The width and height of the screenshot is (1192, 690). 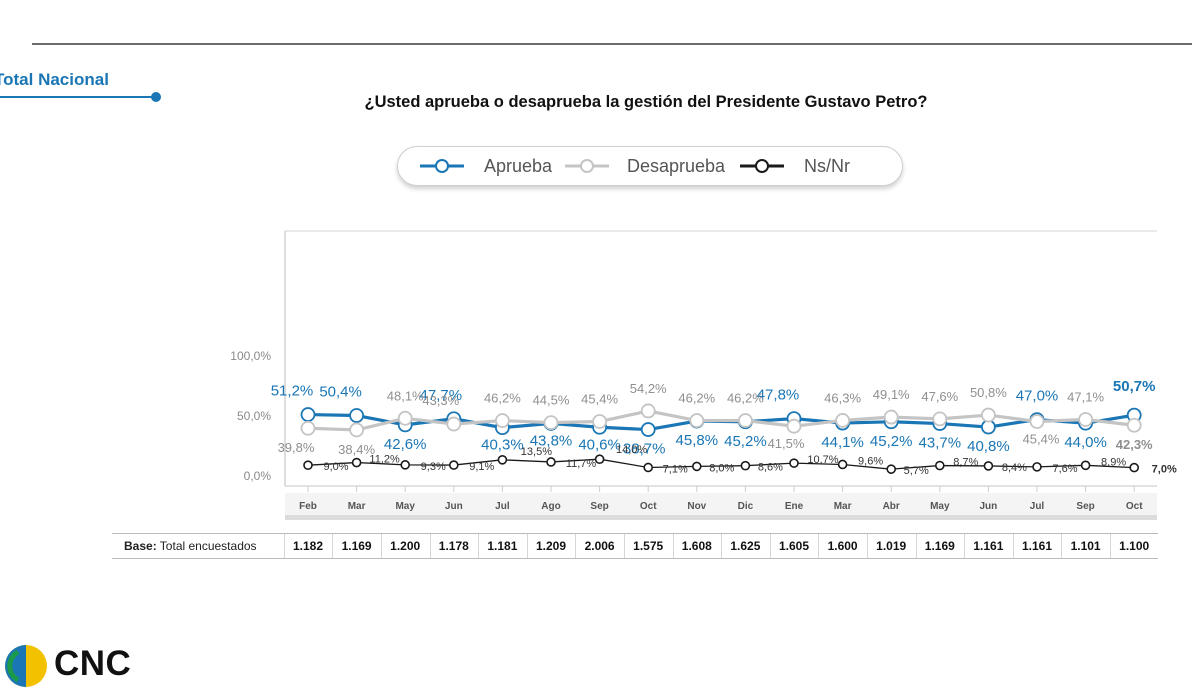 I want to click on data-label-nsnr: 8,4%, so click(x=1014, y=468).